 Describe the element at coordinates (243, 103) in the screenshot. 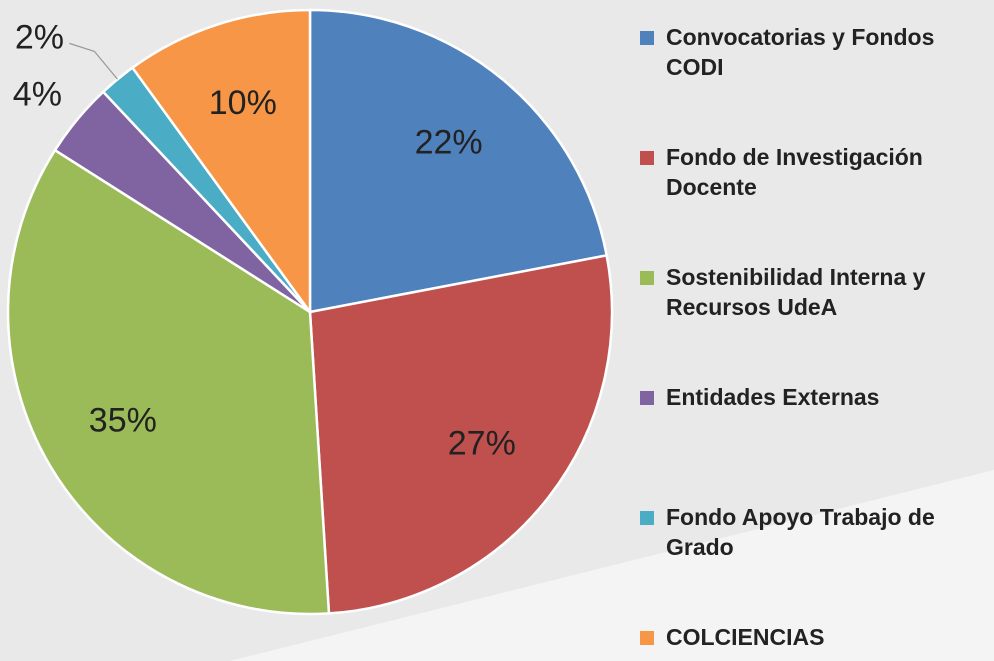

I see `data-label: 10%` at that location.